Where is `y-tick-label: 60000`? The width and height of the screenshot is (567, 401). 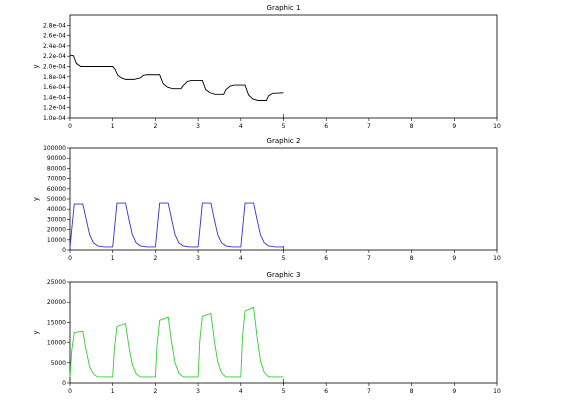
y-tick-label: 60000 is located at coordinates (56, 189).